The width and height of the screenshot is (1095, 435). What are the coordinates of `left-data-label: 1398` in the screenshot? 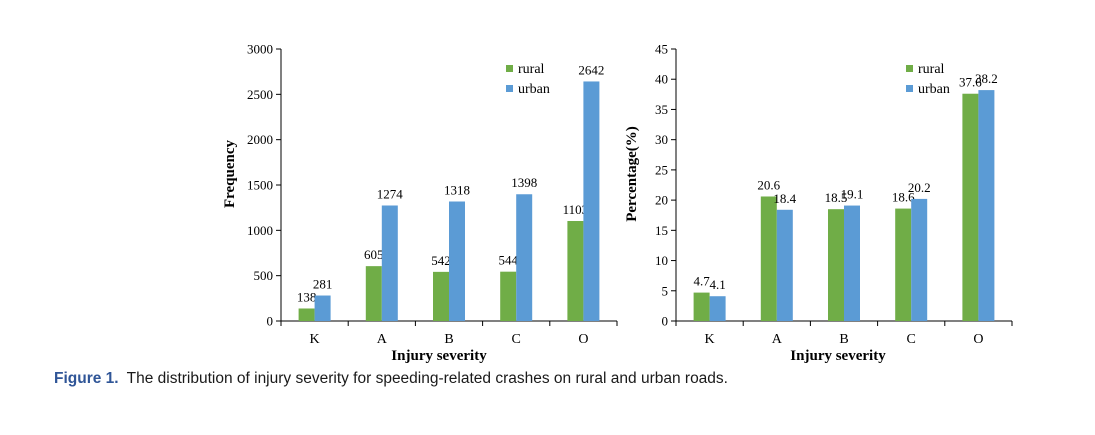 It's located at (524, 182).